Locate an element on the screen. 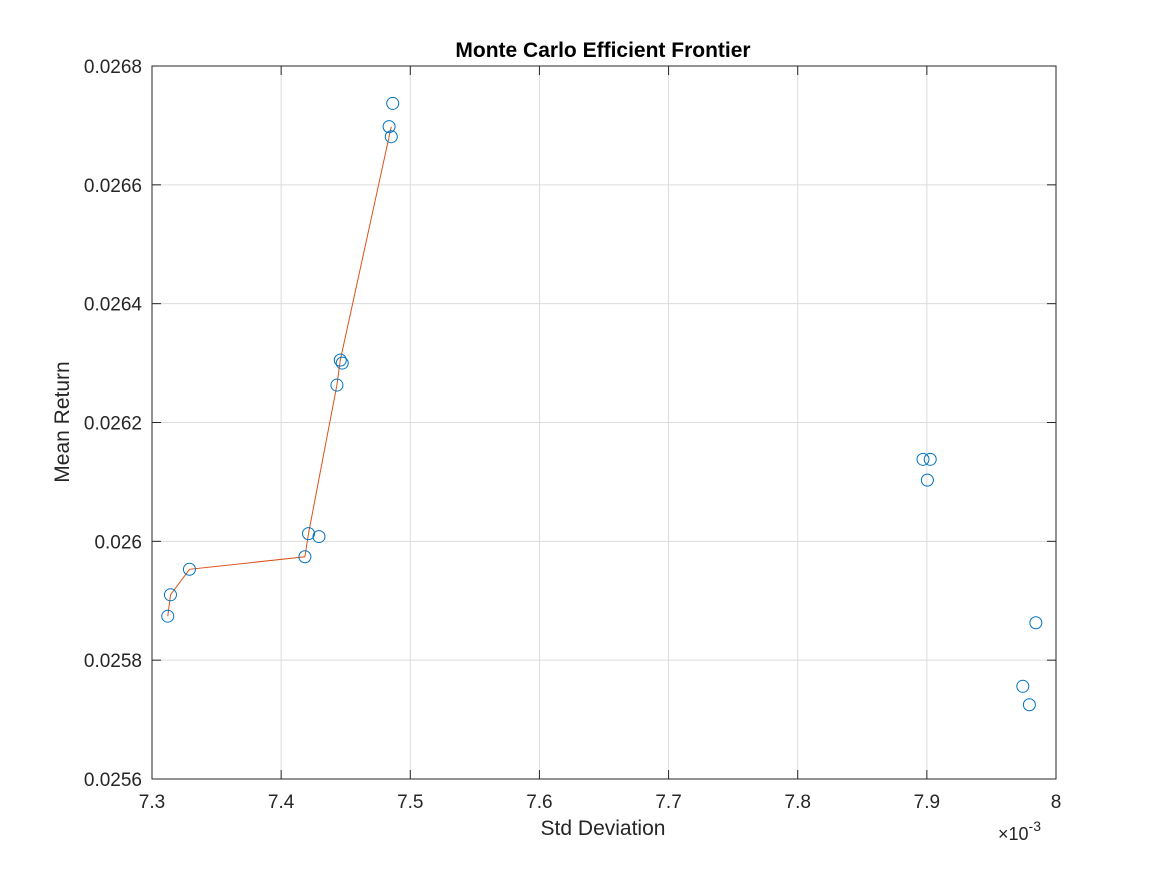 Image resolution: width=1167 pixels, height=875 pixels. x-exponent-power: -3 is located at coordinates (1035, 826).